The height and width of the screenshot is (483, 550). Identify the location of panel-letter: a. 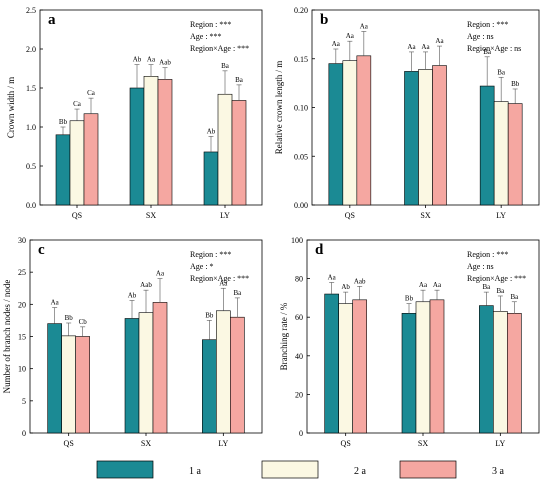
(52, 20).